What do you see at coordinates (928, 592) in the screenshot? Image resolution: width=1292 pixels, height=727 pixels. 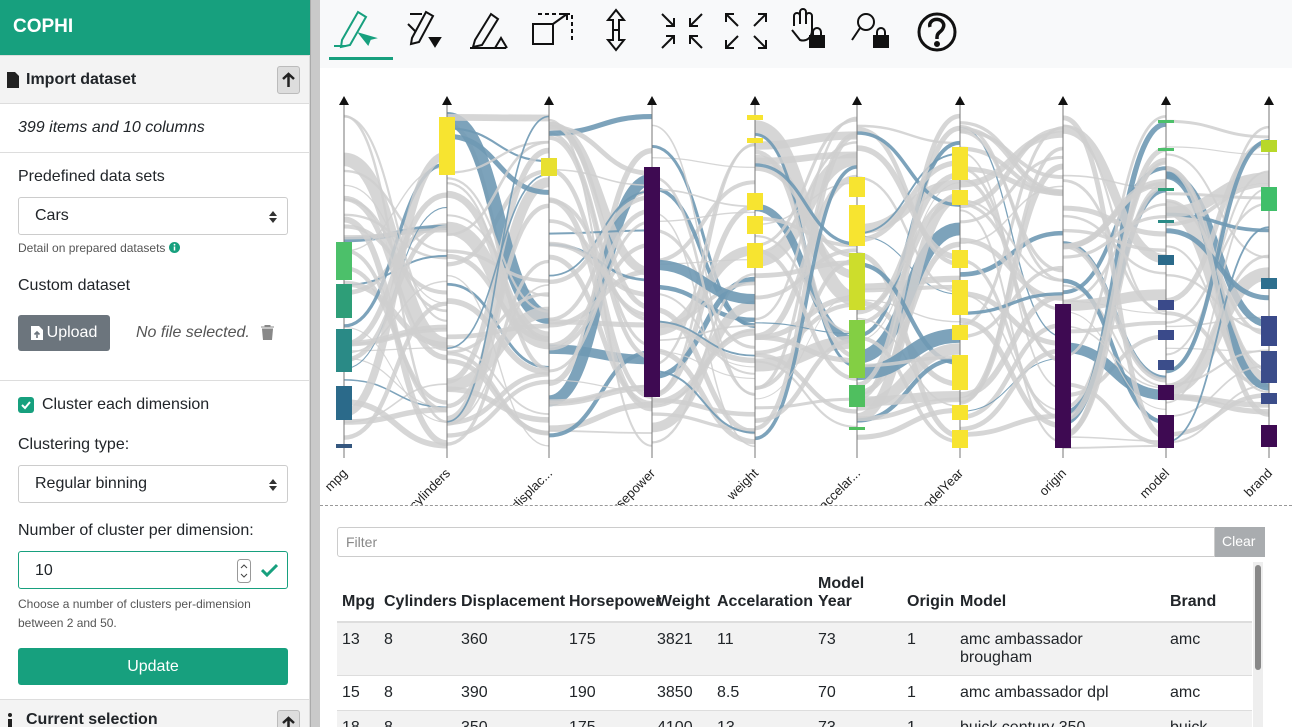 I see `column-header: Origin` at bounding box center [928, 592].